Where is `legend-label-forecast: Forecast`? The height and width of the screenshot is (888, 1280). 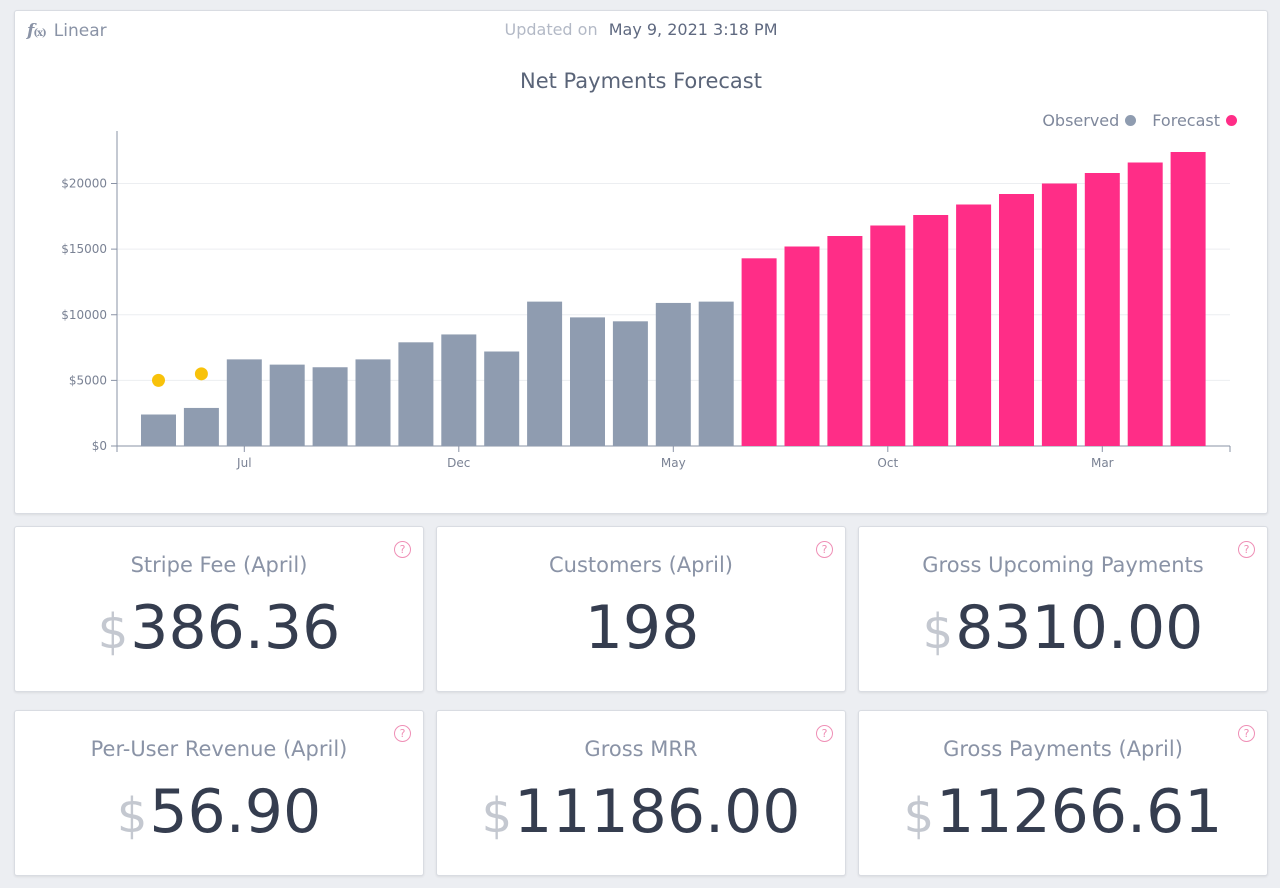
legend-label-forecast: Forecast is located at coordinates (1186, 120).